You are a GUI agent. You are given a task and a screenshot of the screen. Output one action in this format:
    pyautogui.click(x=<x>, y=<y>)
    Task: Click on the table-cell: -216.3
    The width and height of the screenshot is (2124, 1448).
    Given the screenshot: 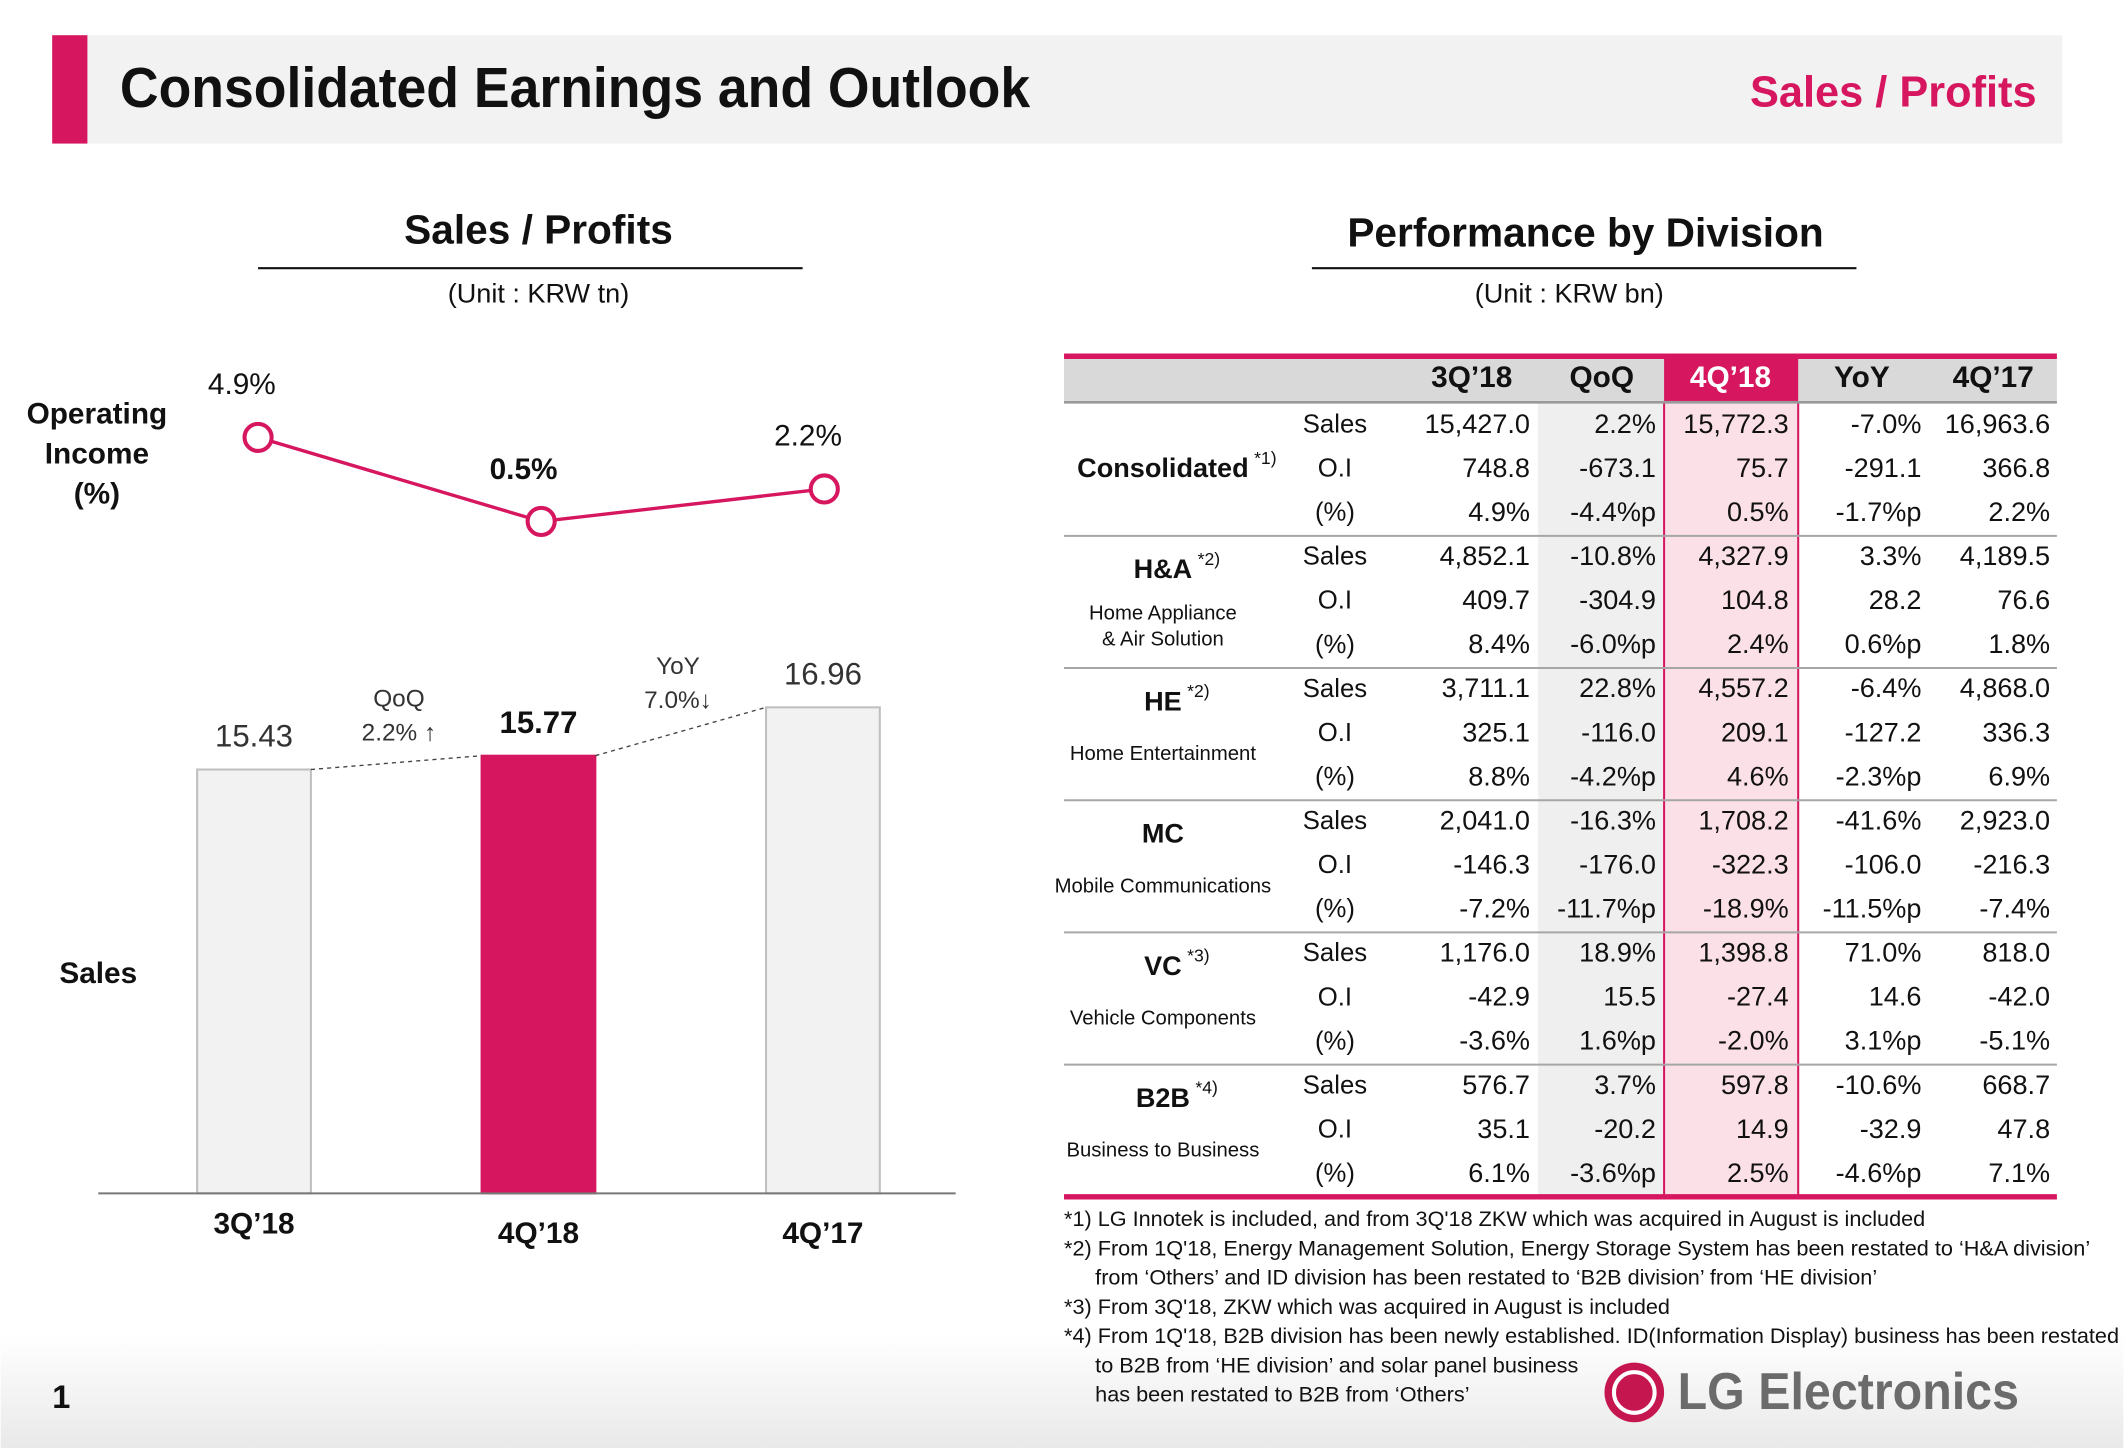 What is the action you would take?
    pyautogui.click(x=2011, y=863)
    